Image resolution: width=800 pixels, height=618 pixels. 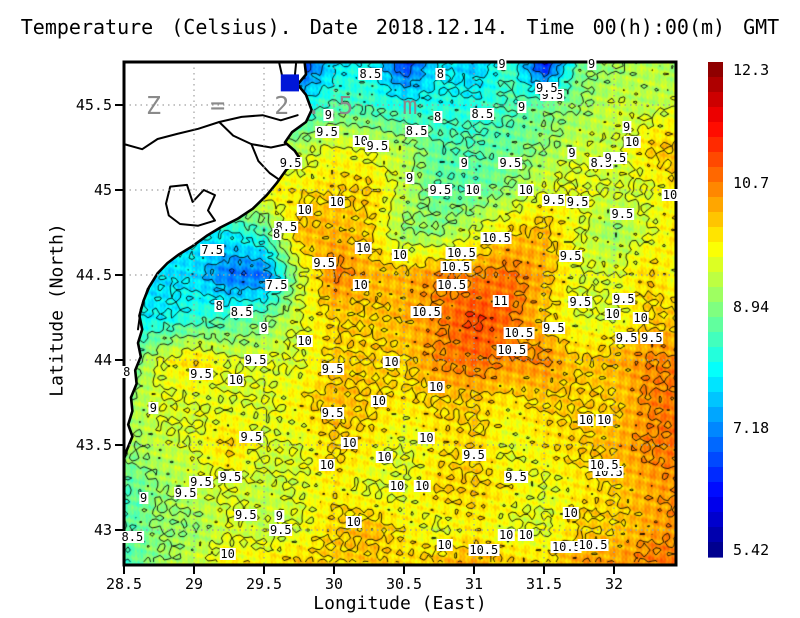 What do you see at coordinates (404, 584) in the screenshot?
I see `x-tick-label: 30.5` at bounding box center [404, 584].